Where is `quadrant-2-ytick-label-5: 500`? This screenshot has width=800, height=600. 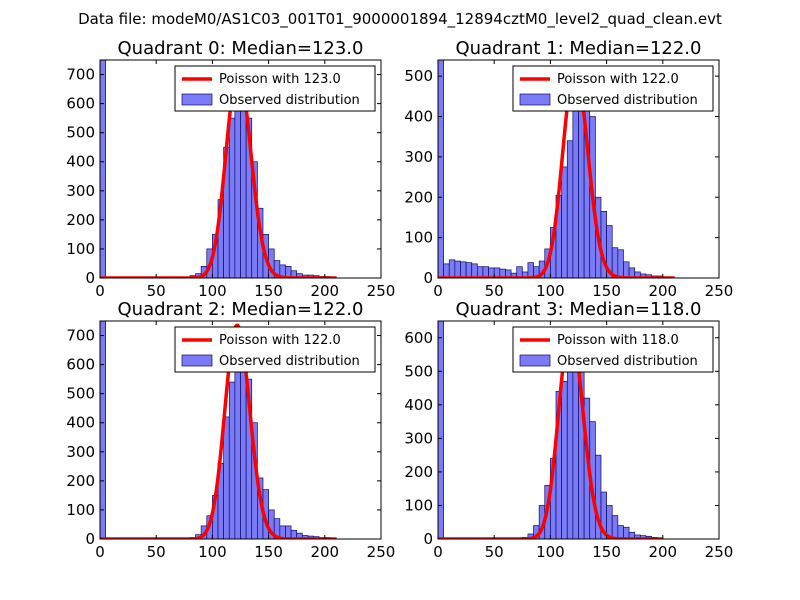
quadrant-2-ytick-label-5: 500 is located at coordinates (80, 394).